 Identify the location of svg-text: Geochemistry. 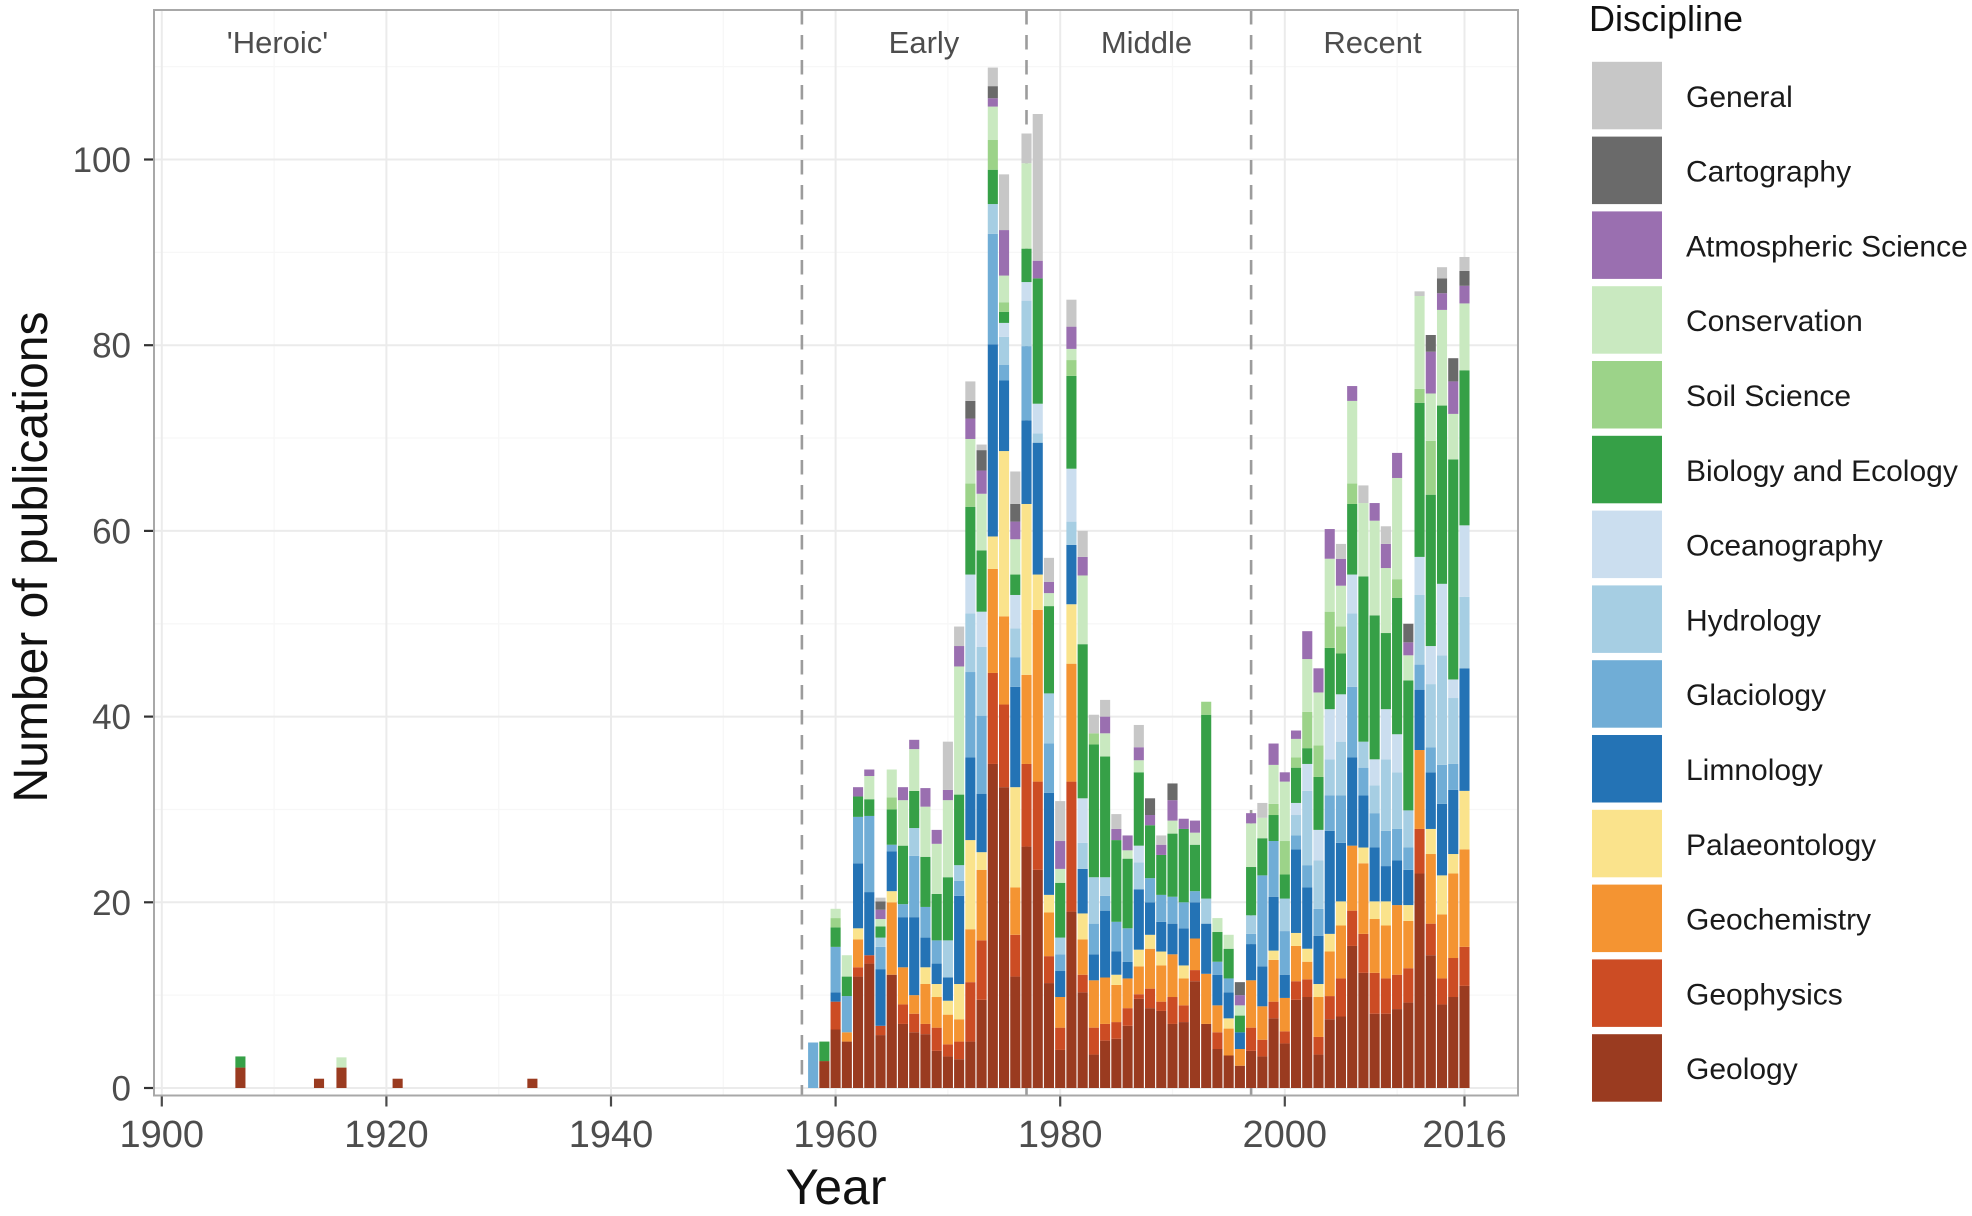
(1778, 920).